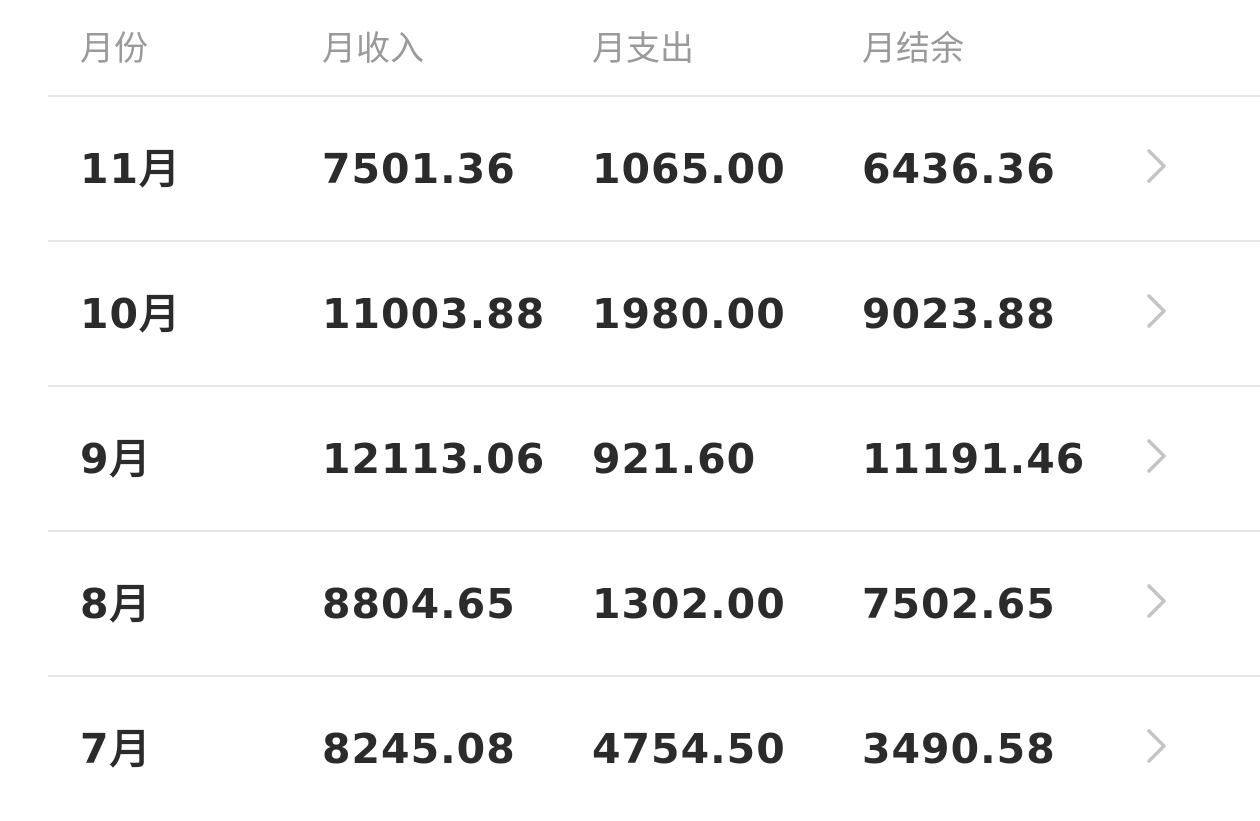 Image resolution: width=1260 pixels, height=821 pixels. I want to click on month-cell: 7月, so click(116, 749).